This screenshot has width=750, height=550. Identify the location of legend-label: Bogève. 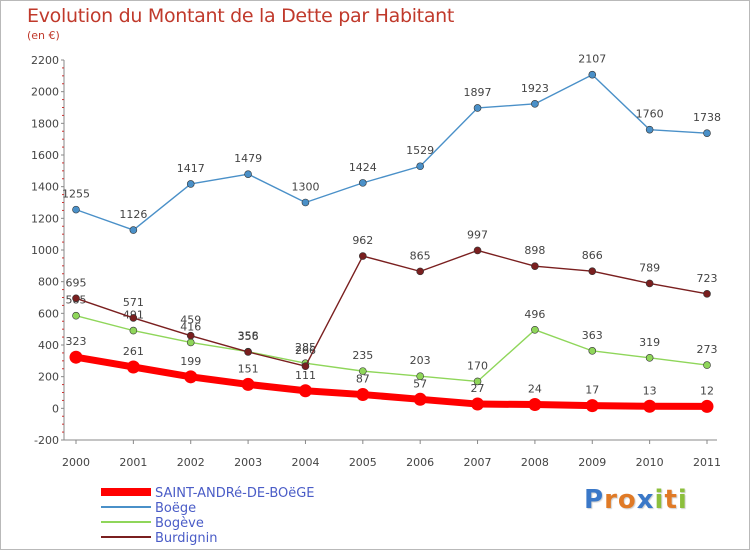
(179, 523).